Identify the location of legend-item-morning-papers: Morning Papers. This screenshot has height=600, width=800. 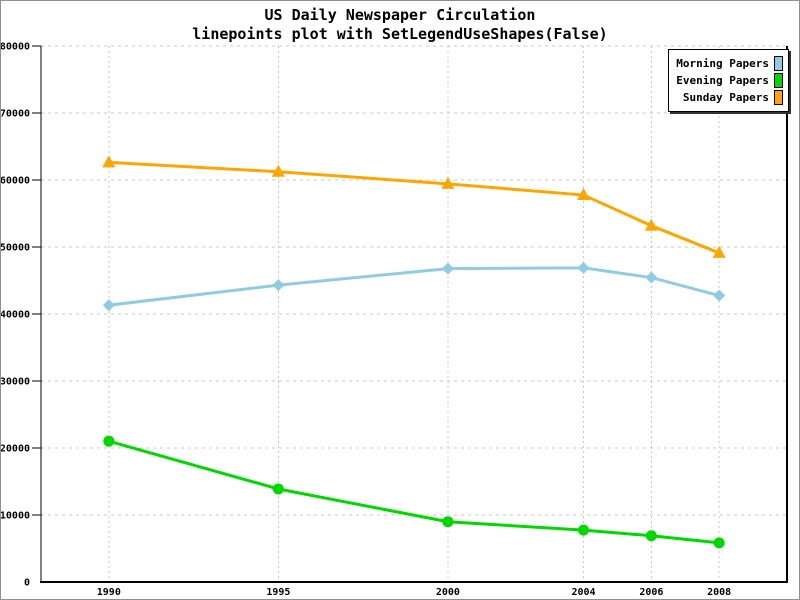
(728, 63).